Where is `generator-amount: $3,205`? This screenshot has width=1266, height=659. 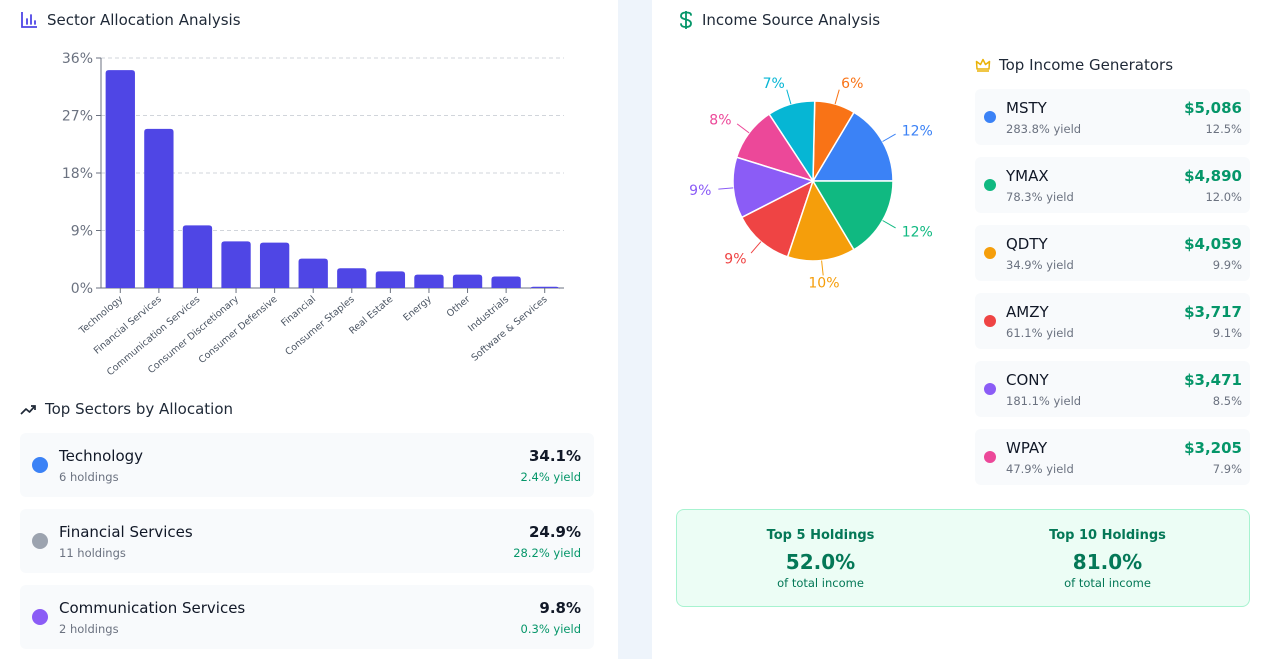
generator-amount: $3,205 is located at coordinates (1213, 448).